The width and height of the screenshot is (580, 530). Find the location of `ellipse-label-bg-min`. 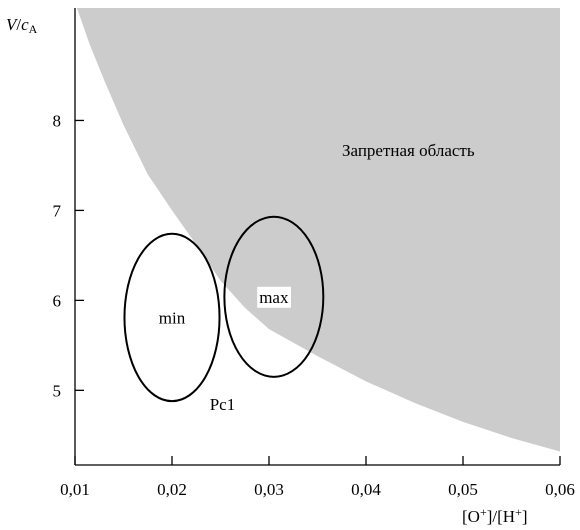

ellipse-label-bg-min is located at coordinates (172, 318).